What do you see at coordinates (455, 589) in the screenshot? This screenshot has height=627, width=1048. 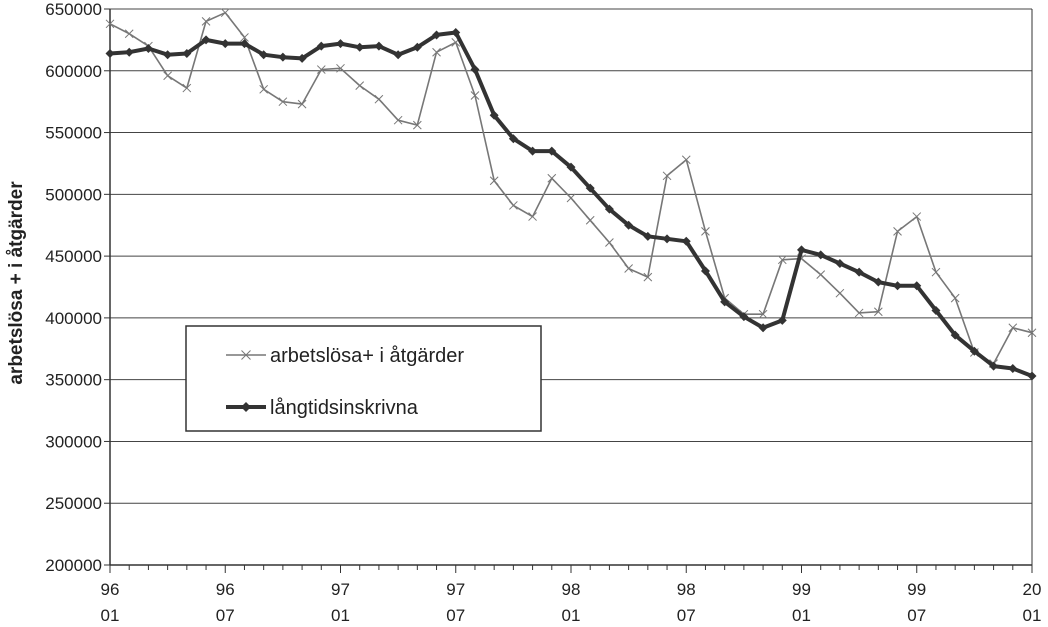 I see `x-tick-label-year: 97` at bounding box center [455, 589].